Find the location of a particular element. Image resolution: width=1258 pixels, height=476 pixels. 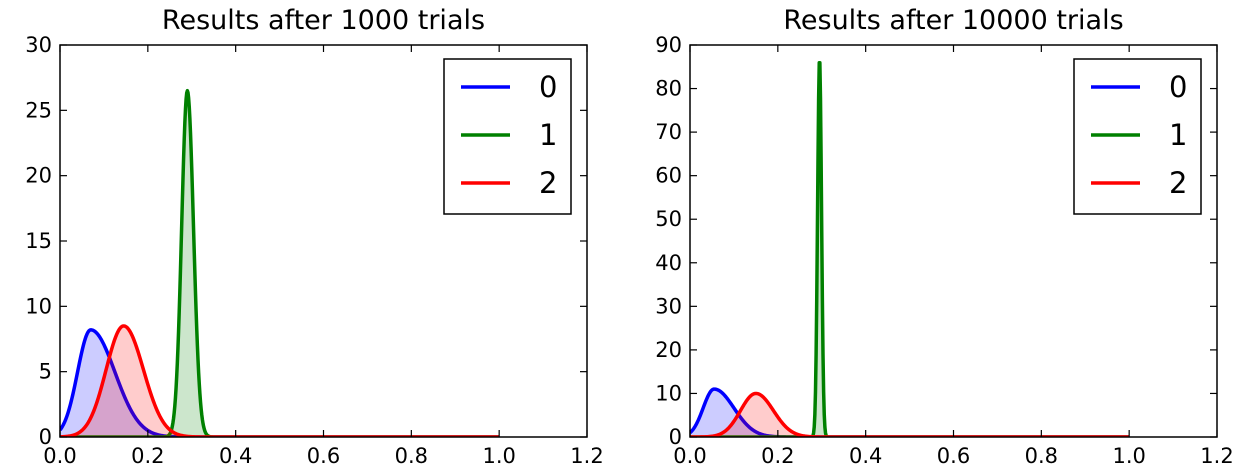

chart-title: Results after 1000 trials is located at coordinates (323, 20).